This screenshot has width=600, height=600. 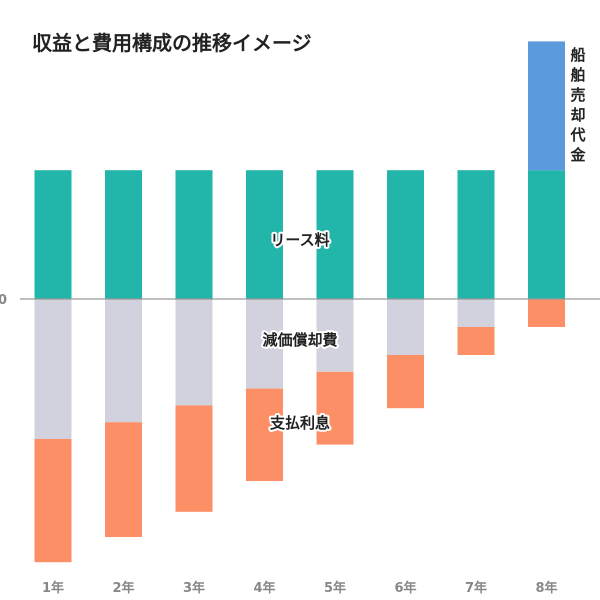 What do you see at coordinates (299, 423) in the screenshot?
I see `annotation-interest: 支払利息` at bounding box center [299, 423].